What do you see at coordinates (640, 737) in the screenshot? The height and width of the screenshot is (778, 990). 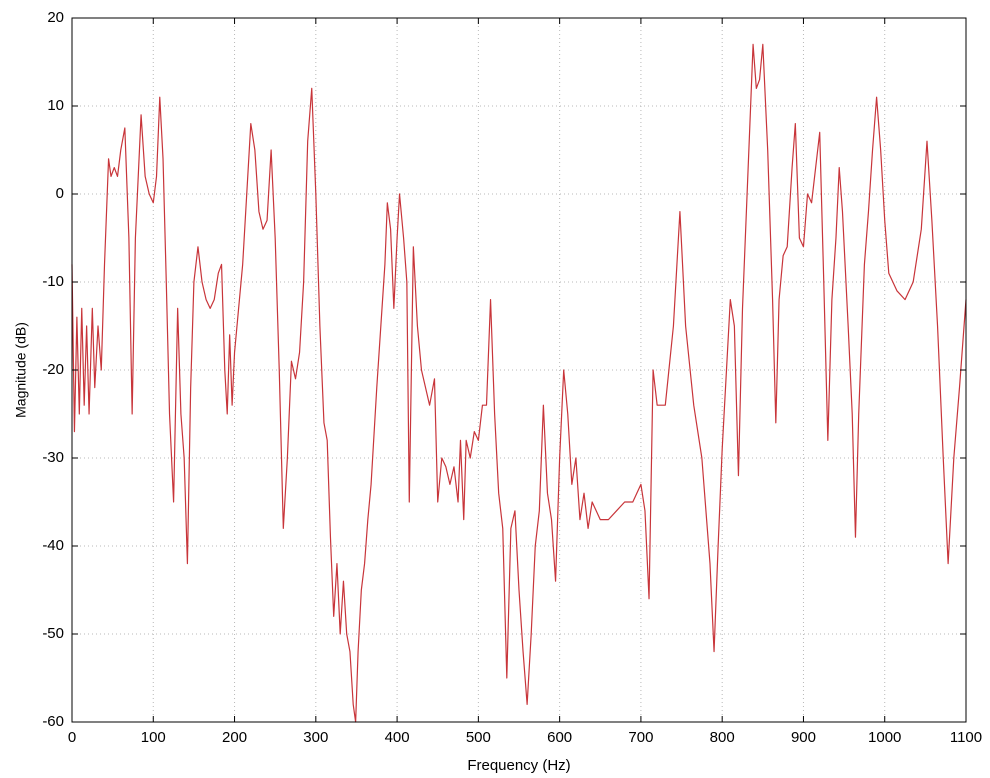 I see `x-tick-label: 700` at bounding box center [640, 737].